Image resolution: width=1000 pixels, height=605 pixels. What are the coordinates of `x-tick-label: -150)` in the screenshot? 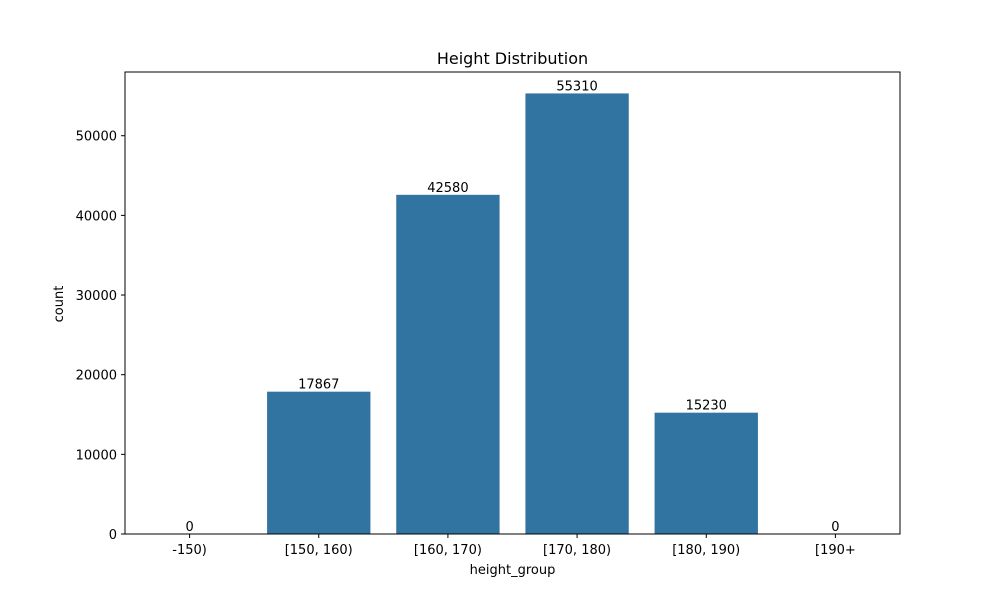 It's located at (189, 550).